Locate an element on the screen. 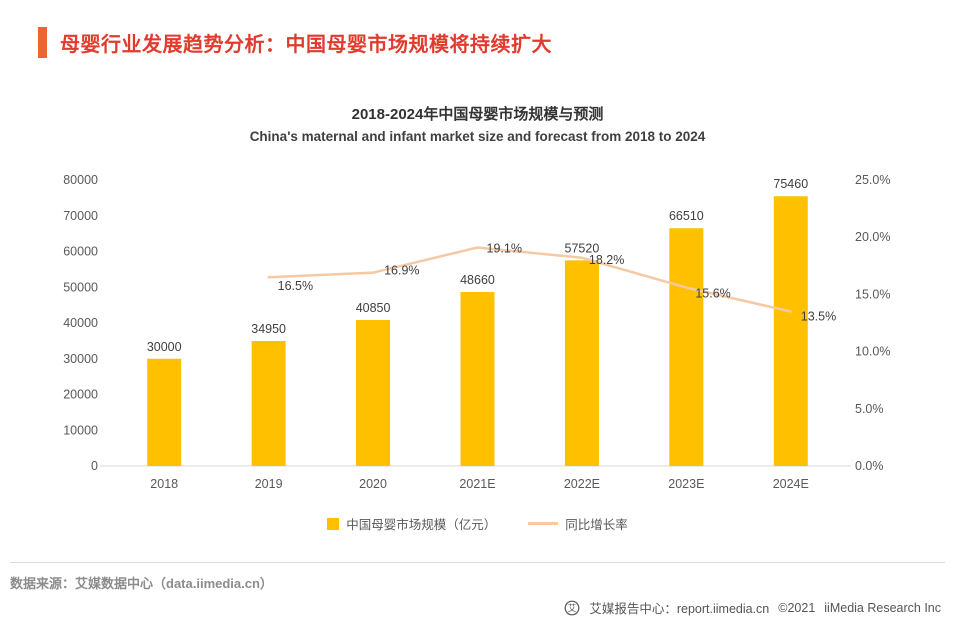 The height and width of the screenshot is (631, 955). bar-value-label: 75460 is located at coordinates (790, 184).